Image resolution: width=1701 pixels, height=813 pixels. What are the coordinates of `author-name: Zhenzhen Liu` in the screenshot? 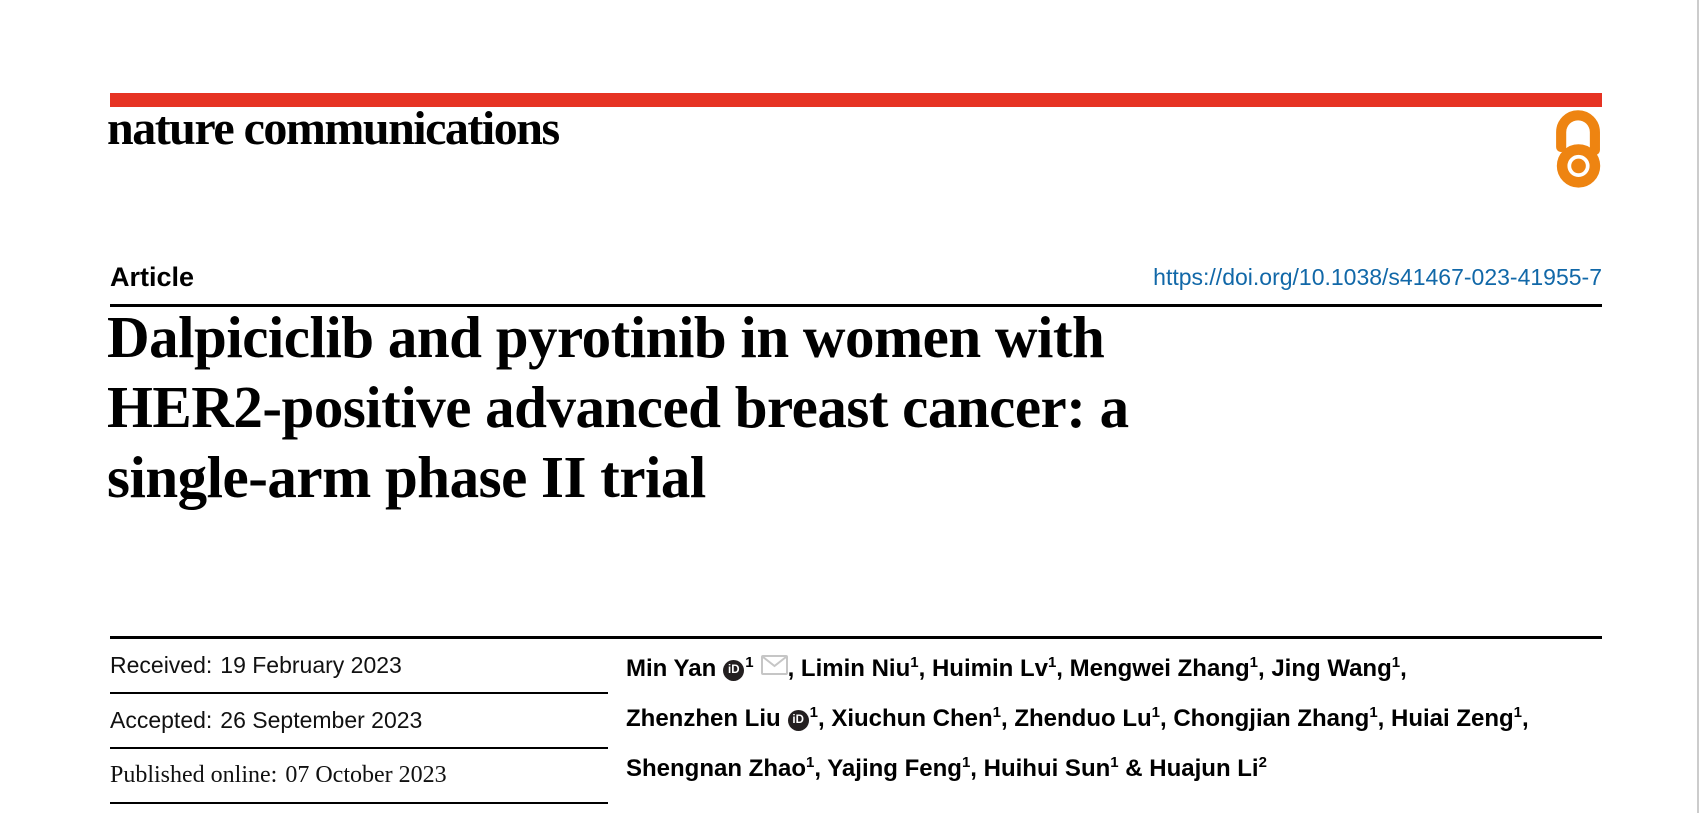 It's located at (703, 718).